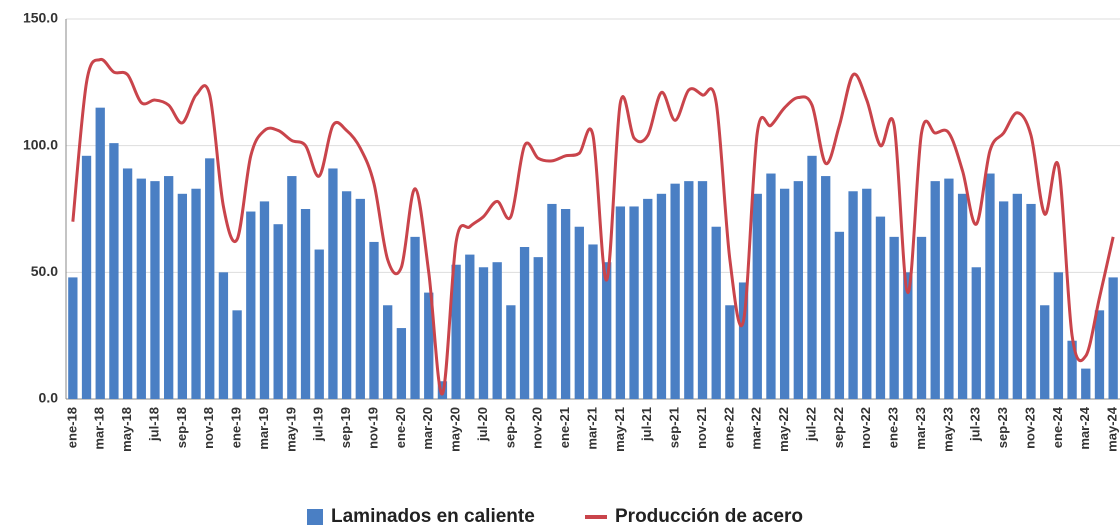 Image resolution: width=1120 pixels, height=529 pixels. What do you see at coordinates (153, 424) in the screenshot?
I see `x-tick-label: jul-18` at bounding box center [153, 424].